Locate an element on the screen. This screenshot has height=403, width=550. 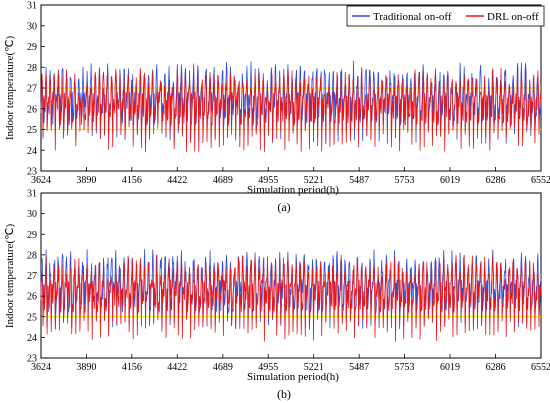
legend-box is located at coordinates (445, 16).